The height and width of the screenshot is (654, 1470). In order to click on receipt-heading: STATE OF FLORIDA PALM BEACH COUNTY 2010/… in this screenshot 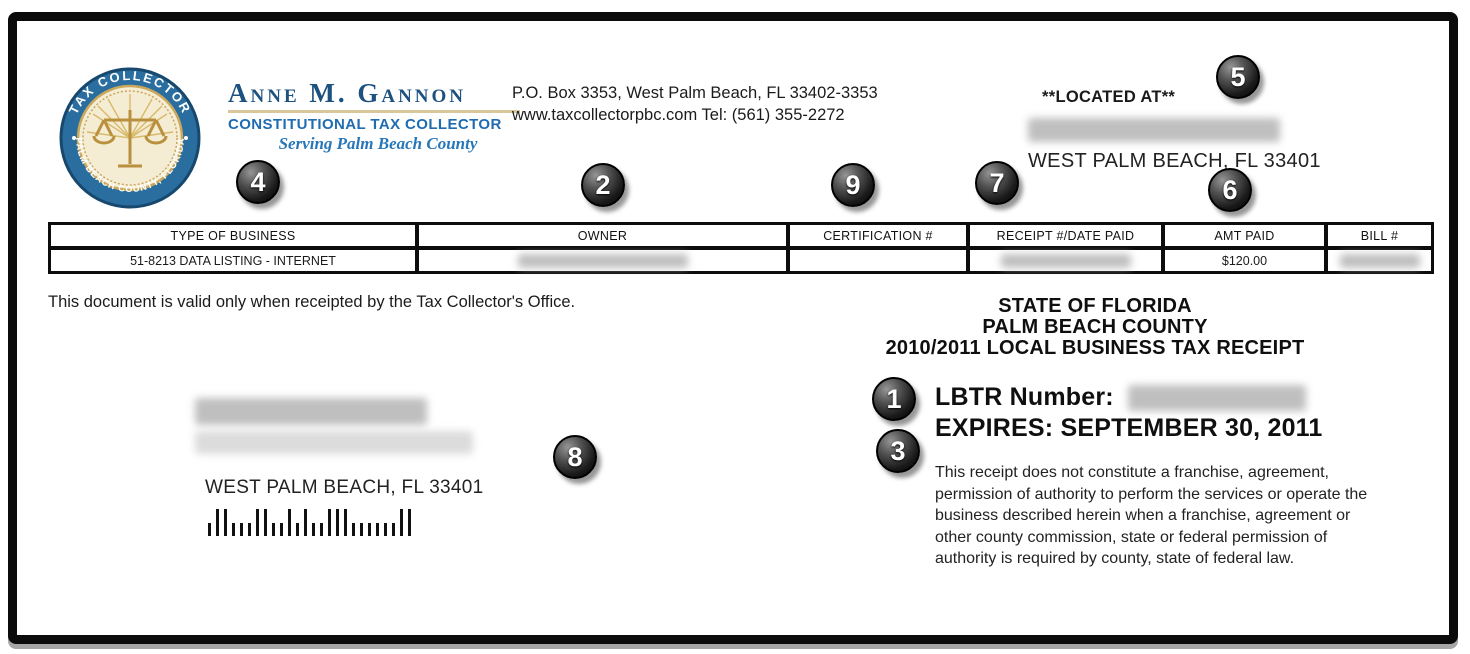, I will do `click(1095, 327)`.